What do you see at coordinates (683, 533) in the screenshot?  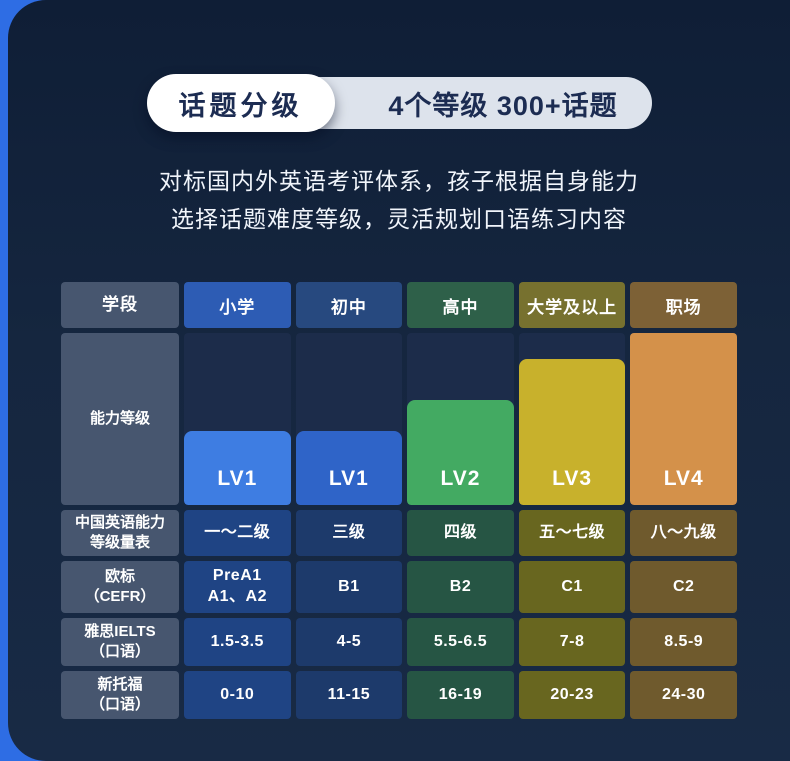 I see `table-value: 八～九级` at bounding box center [683, 533].